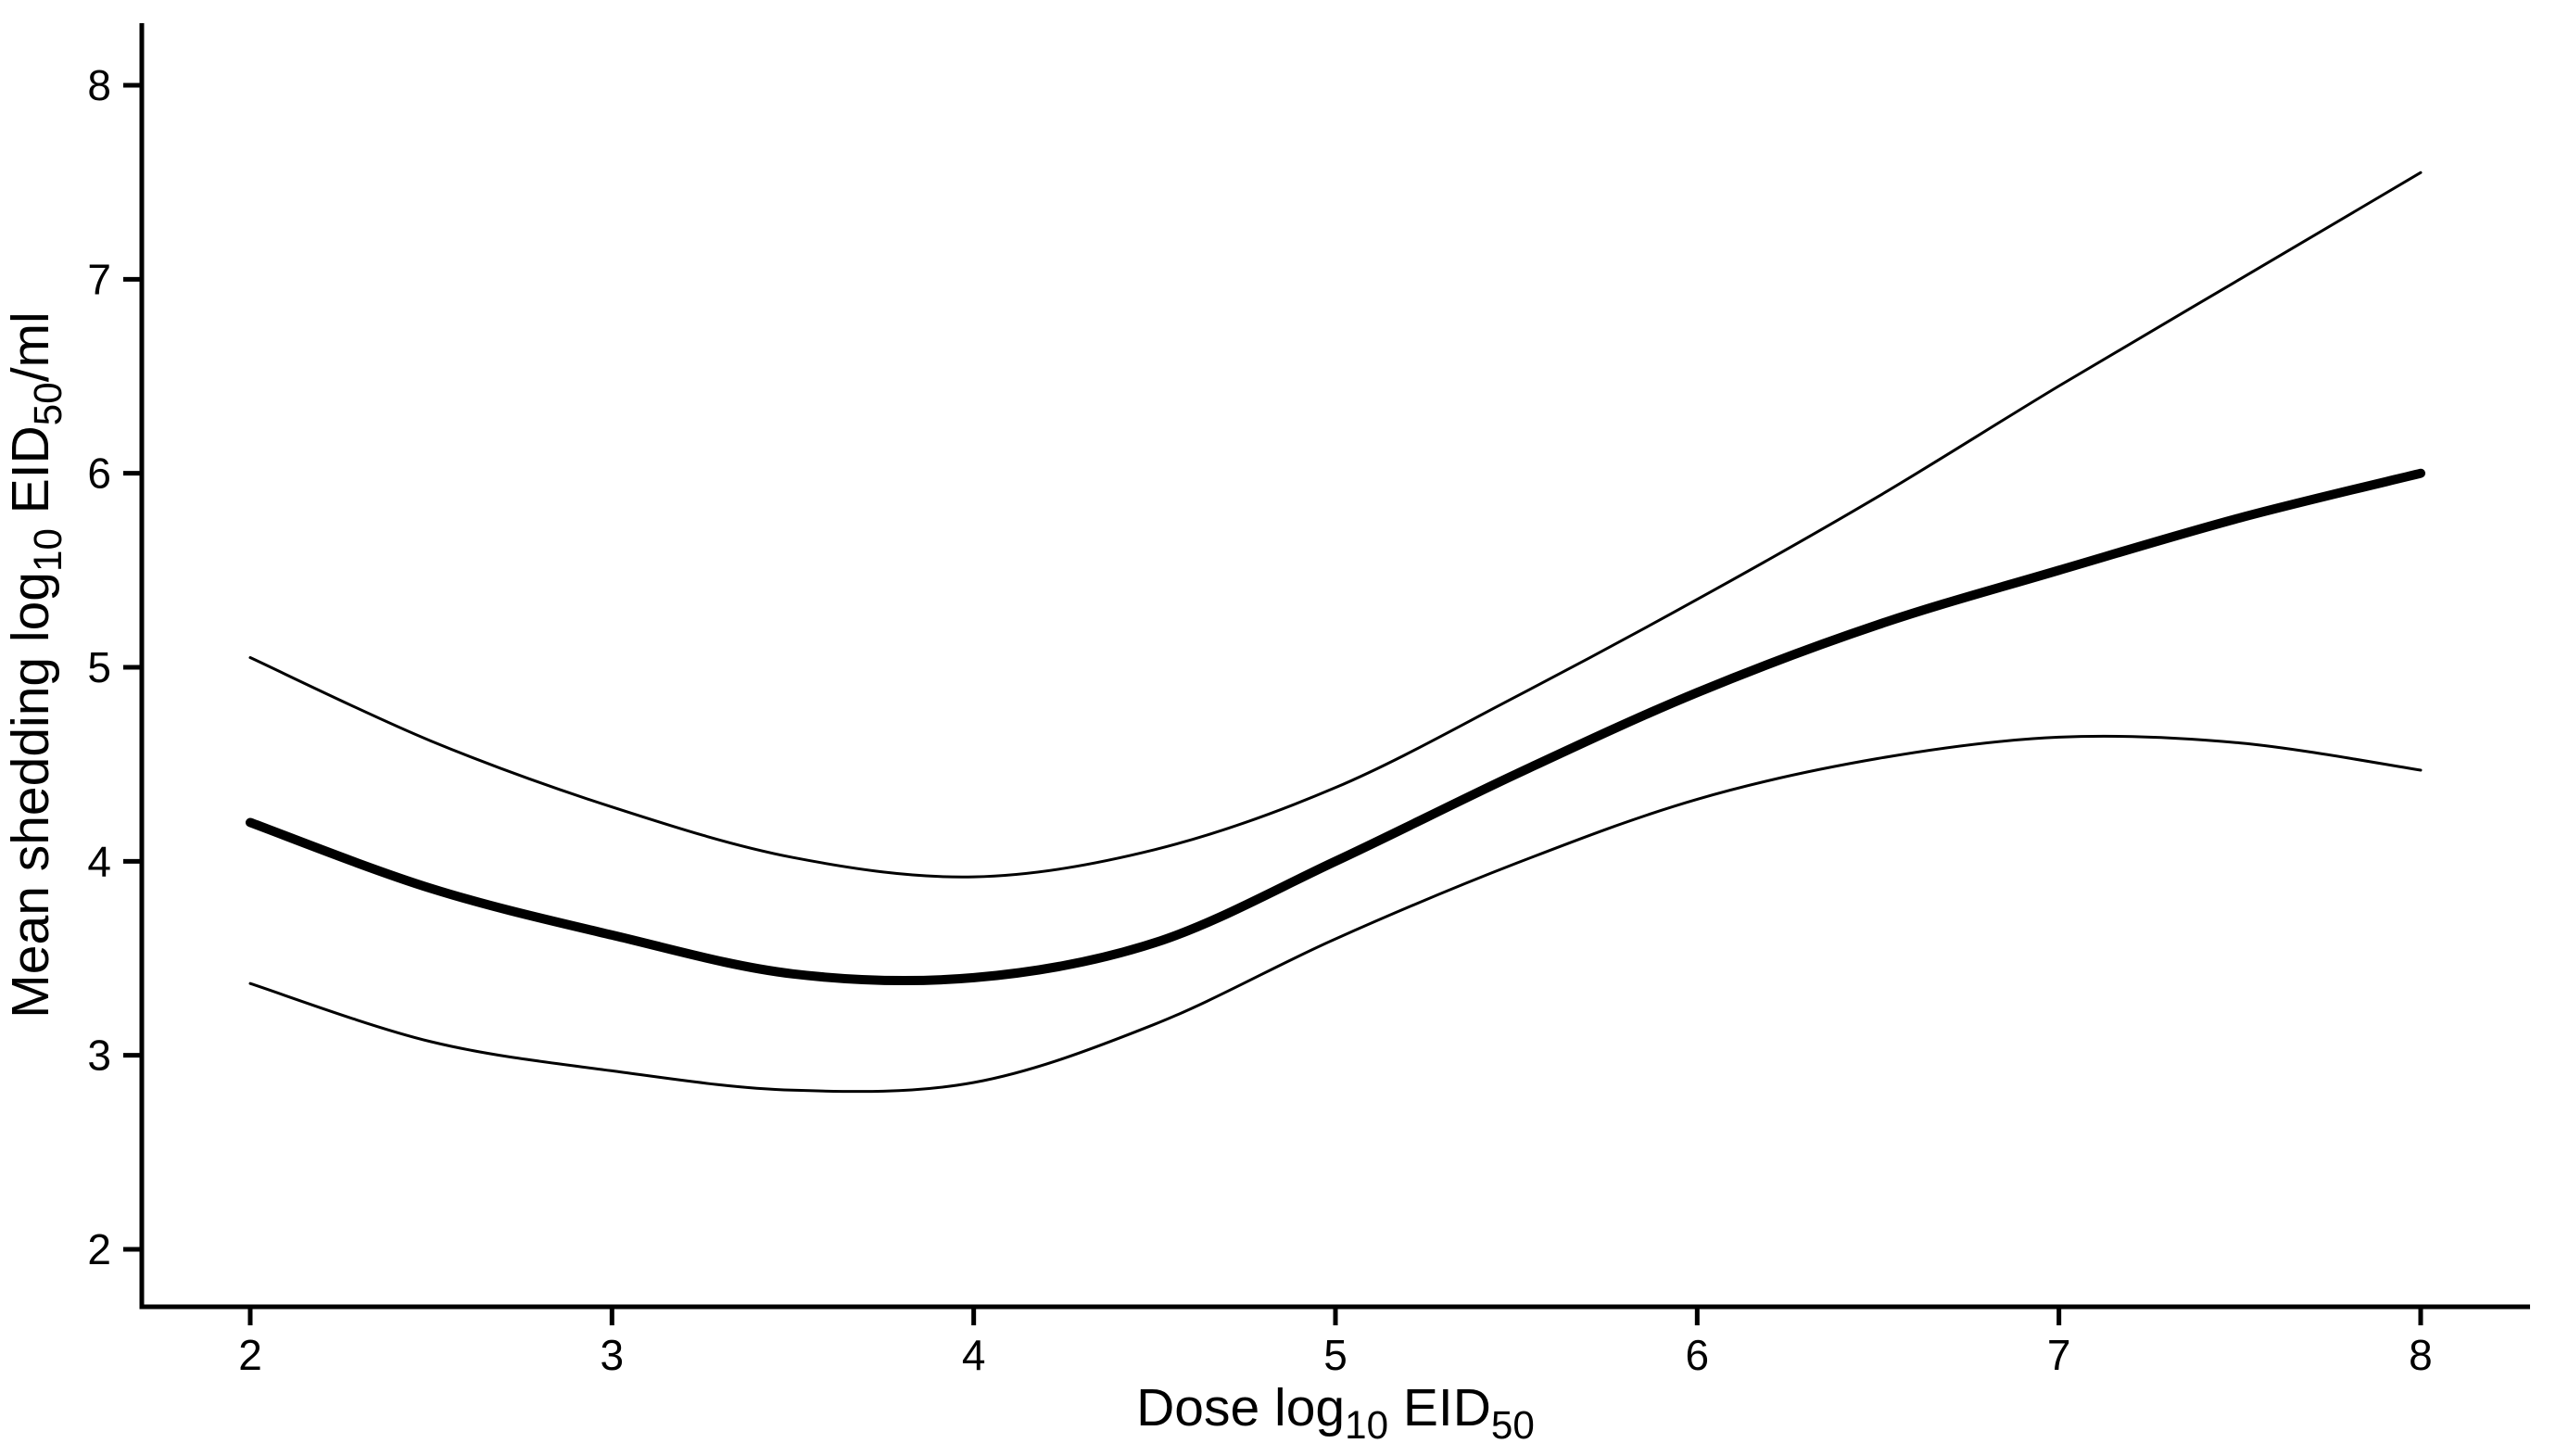  What do you see at coordinates (35, 664) in the screenshot?
I see `y-axis-title: Mean shedding log10 EID50/ml` at bounding box center [35, 664].